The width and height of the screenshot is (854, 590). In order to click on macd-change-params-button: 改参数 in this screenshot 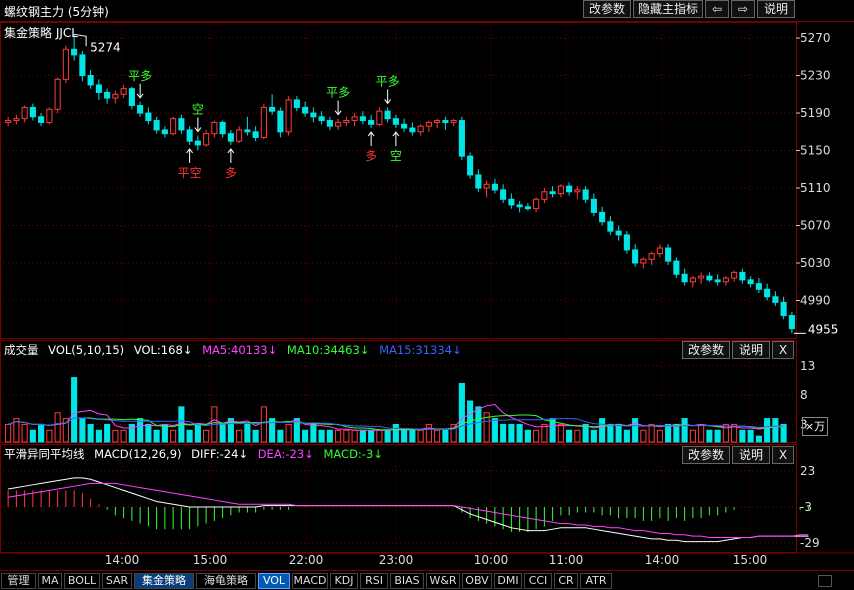, I will do `click(706, 455)`.